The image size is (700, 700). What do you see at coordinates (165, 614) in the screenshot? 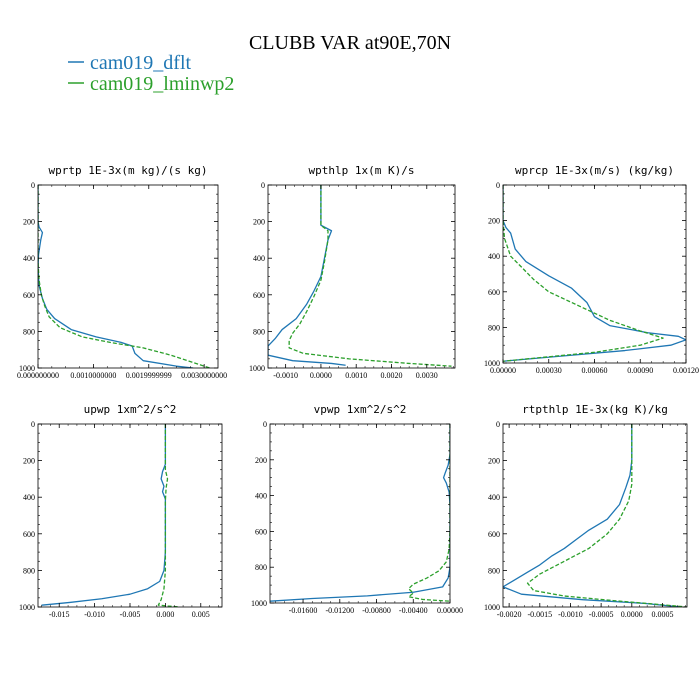
I see `x-tick-label: 0.000` at bounding box center [165, 614].